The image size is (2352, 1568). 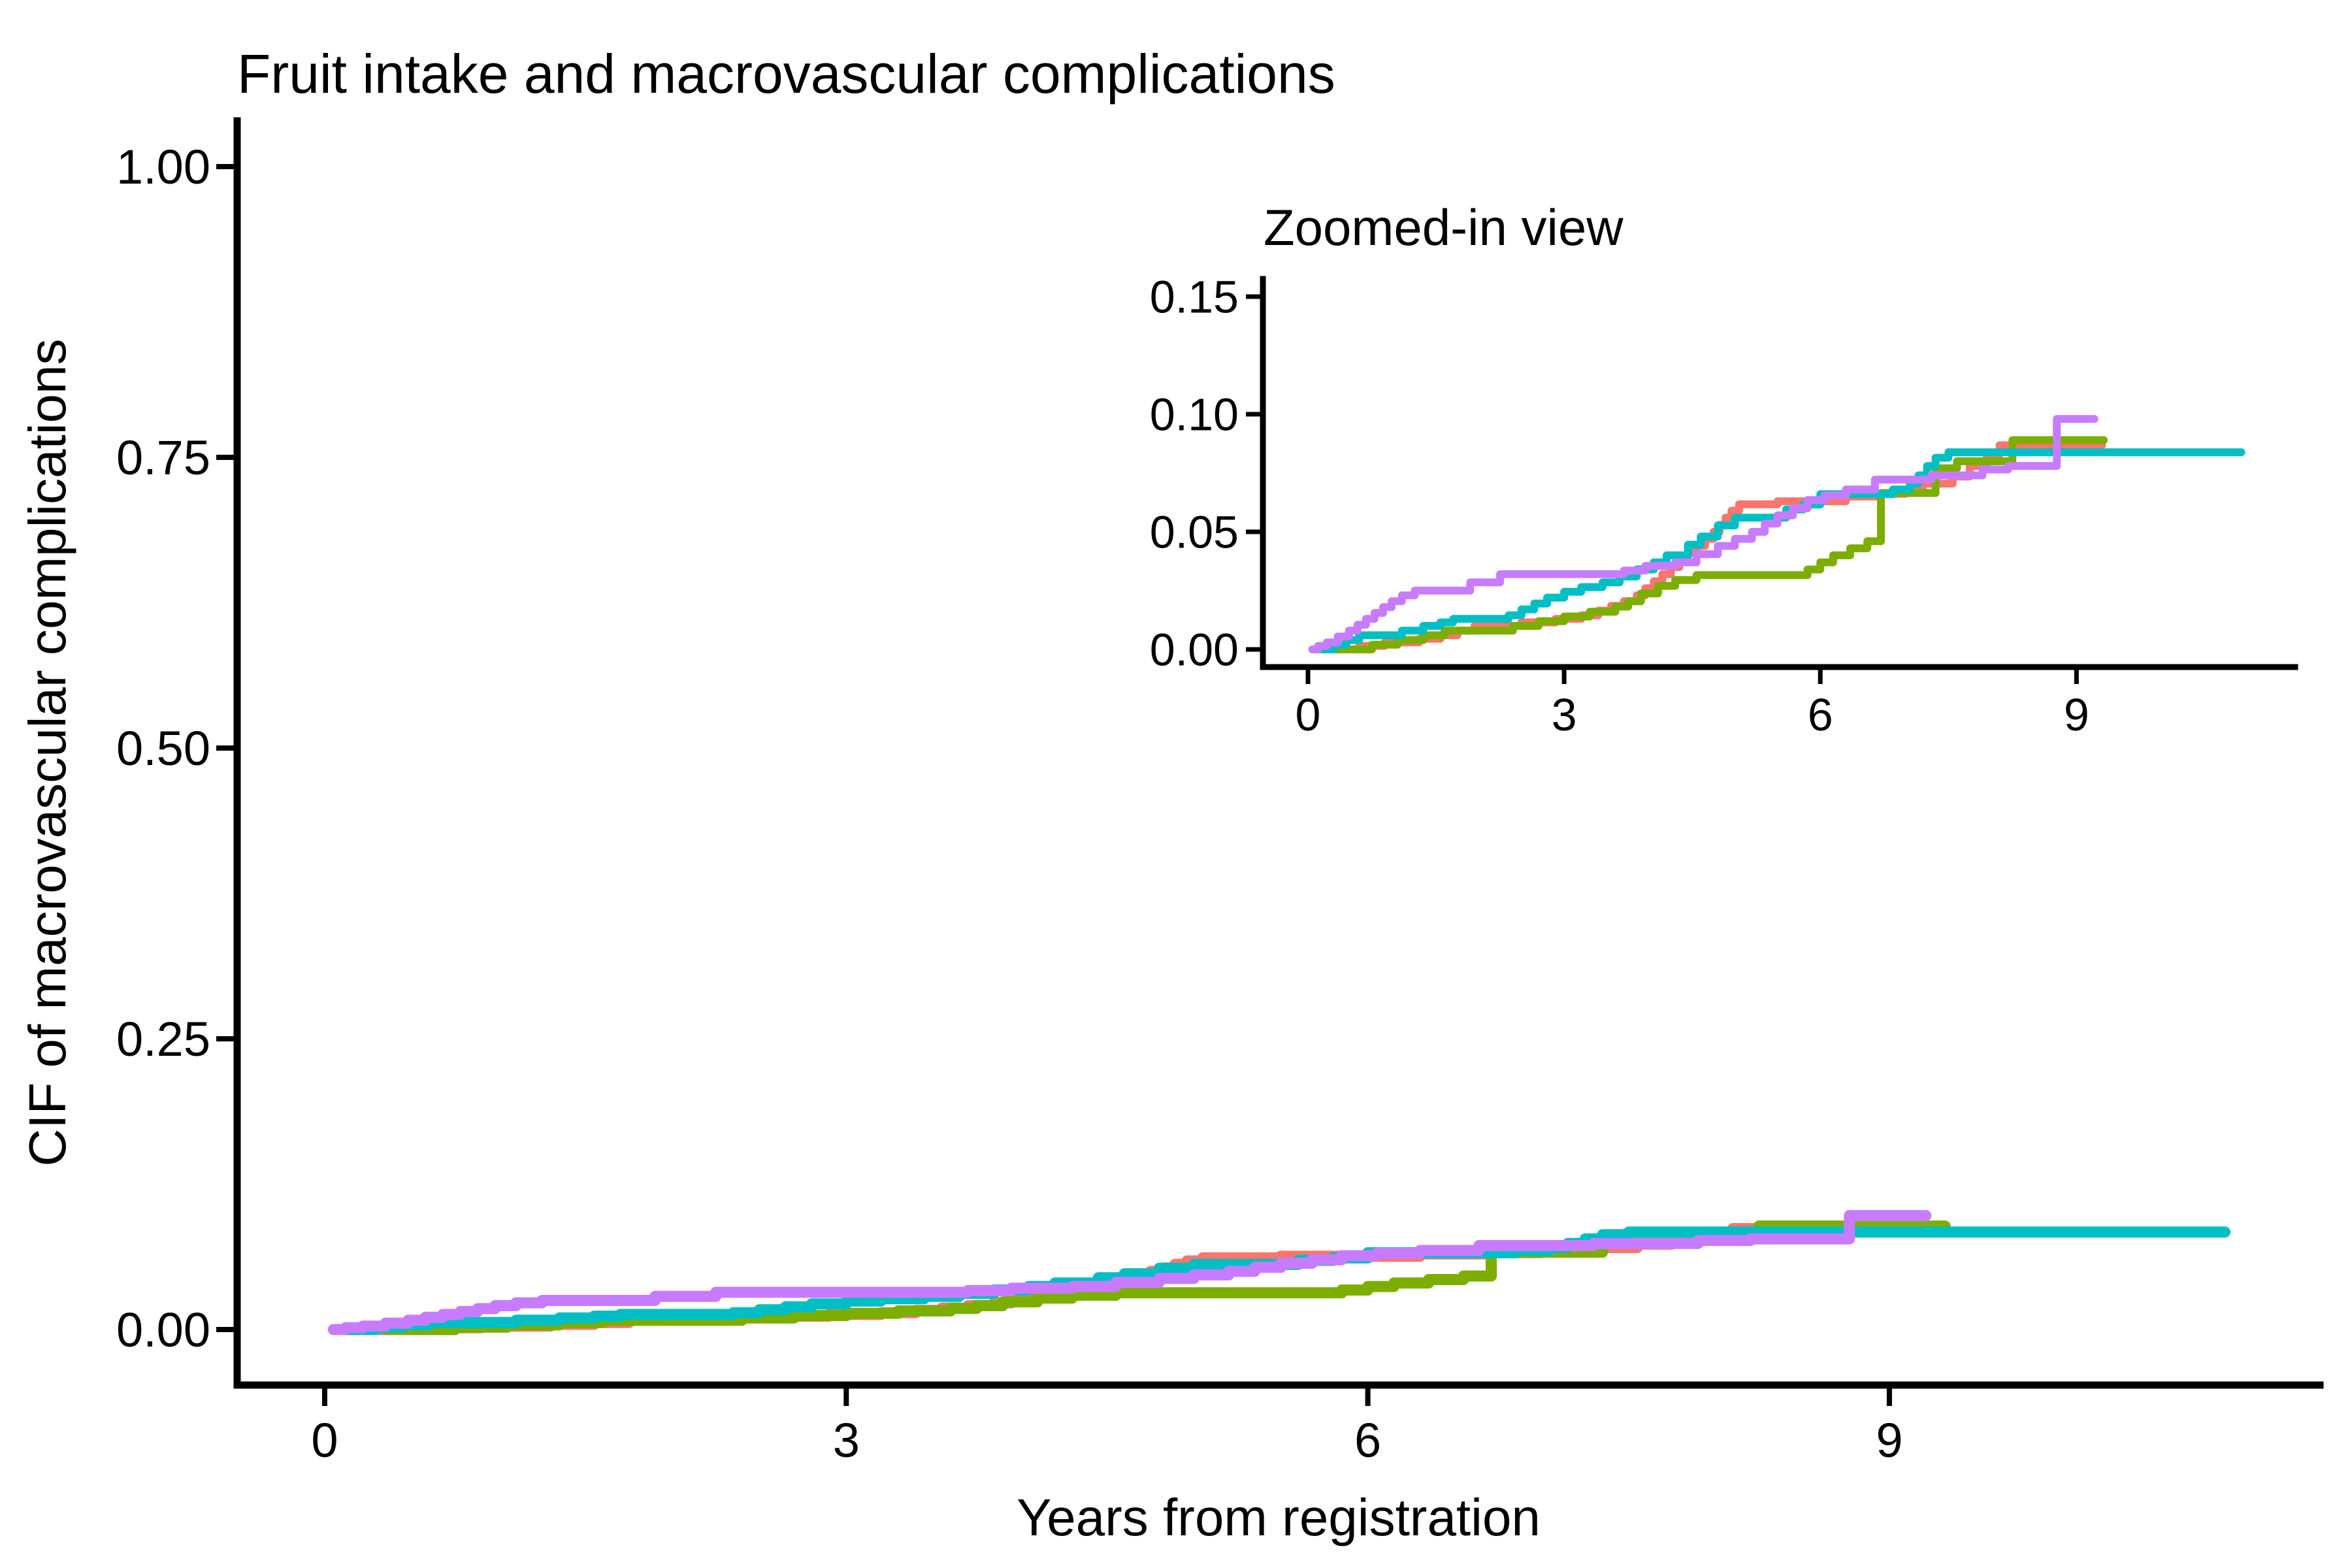 What do you see at coordinates (163, 1039) in the screenshot?
I see `main-y-tick-label: 0.25` at bounding box center [163, 1039].